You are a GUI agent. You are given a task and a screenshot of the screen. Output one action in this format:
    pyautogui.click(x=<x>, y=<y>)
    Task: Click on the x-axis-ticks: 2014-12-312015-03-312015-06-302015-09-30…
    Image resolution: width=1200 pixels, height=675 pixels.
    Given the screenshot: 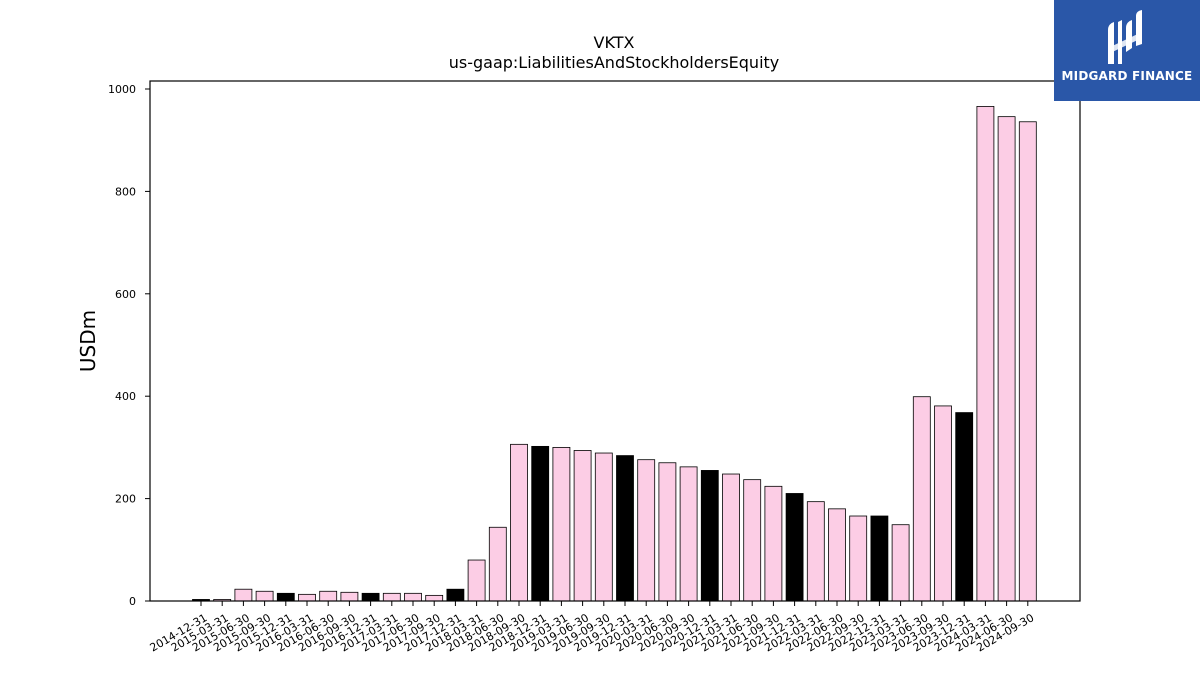 What is the action you would take?
    pyautogui.click(x=592, y=627)
    